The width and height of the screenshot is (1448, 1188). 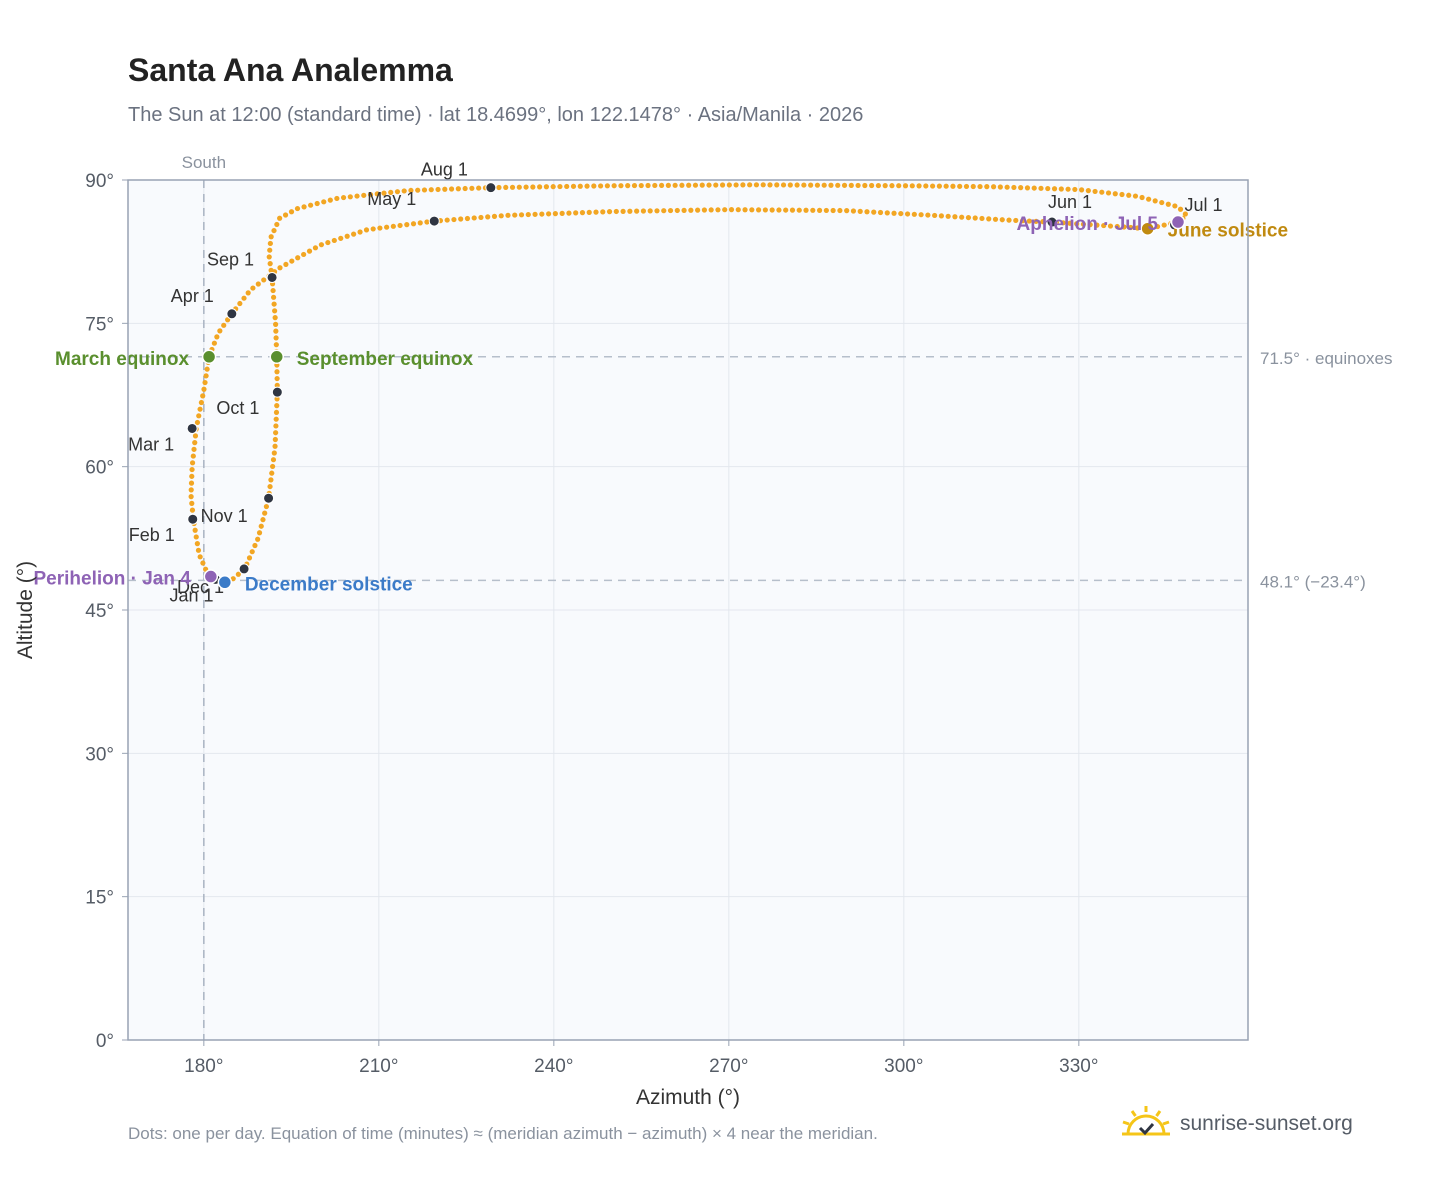 I want to click on month-marker-label: Apr 1, so click(x=192, y=296).